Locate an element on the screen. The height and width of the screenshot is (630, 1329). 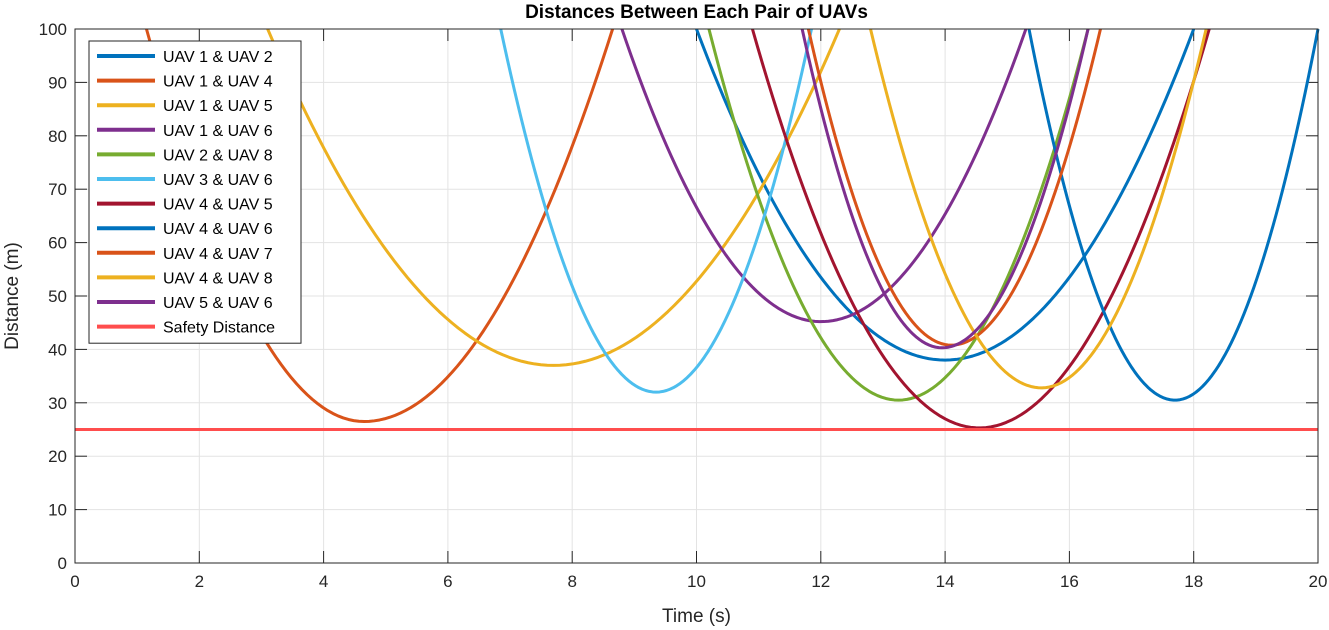
y-tick-label: 60 is located at coordinates (57, 243).